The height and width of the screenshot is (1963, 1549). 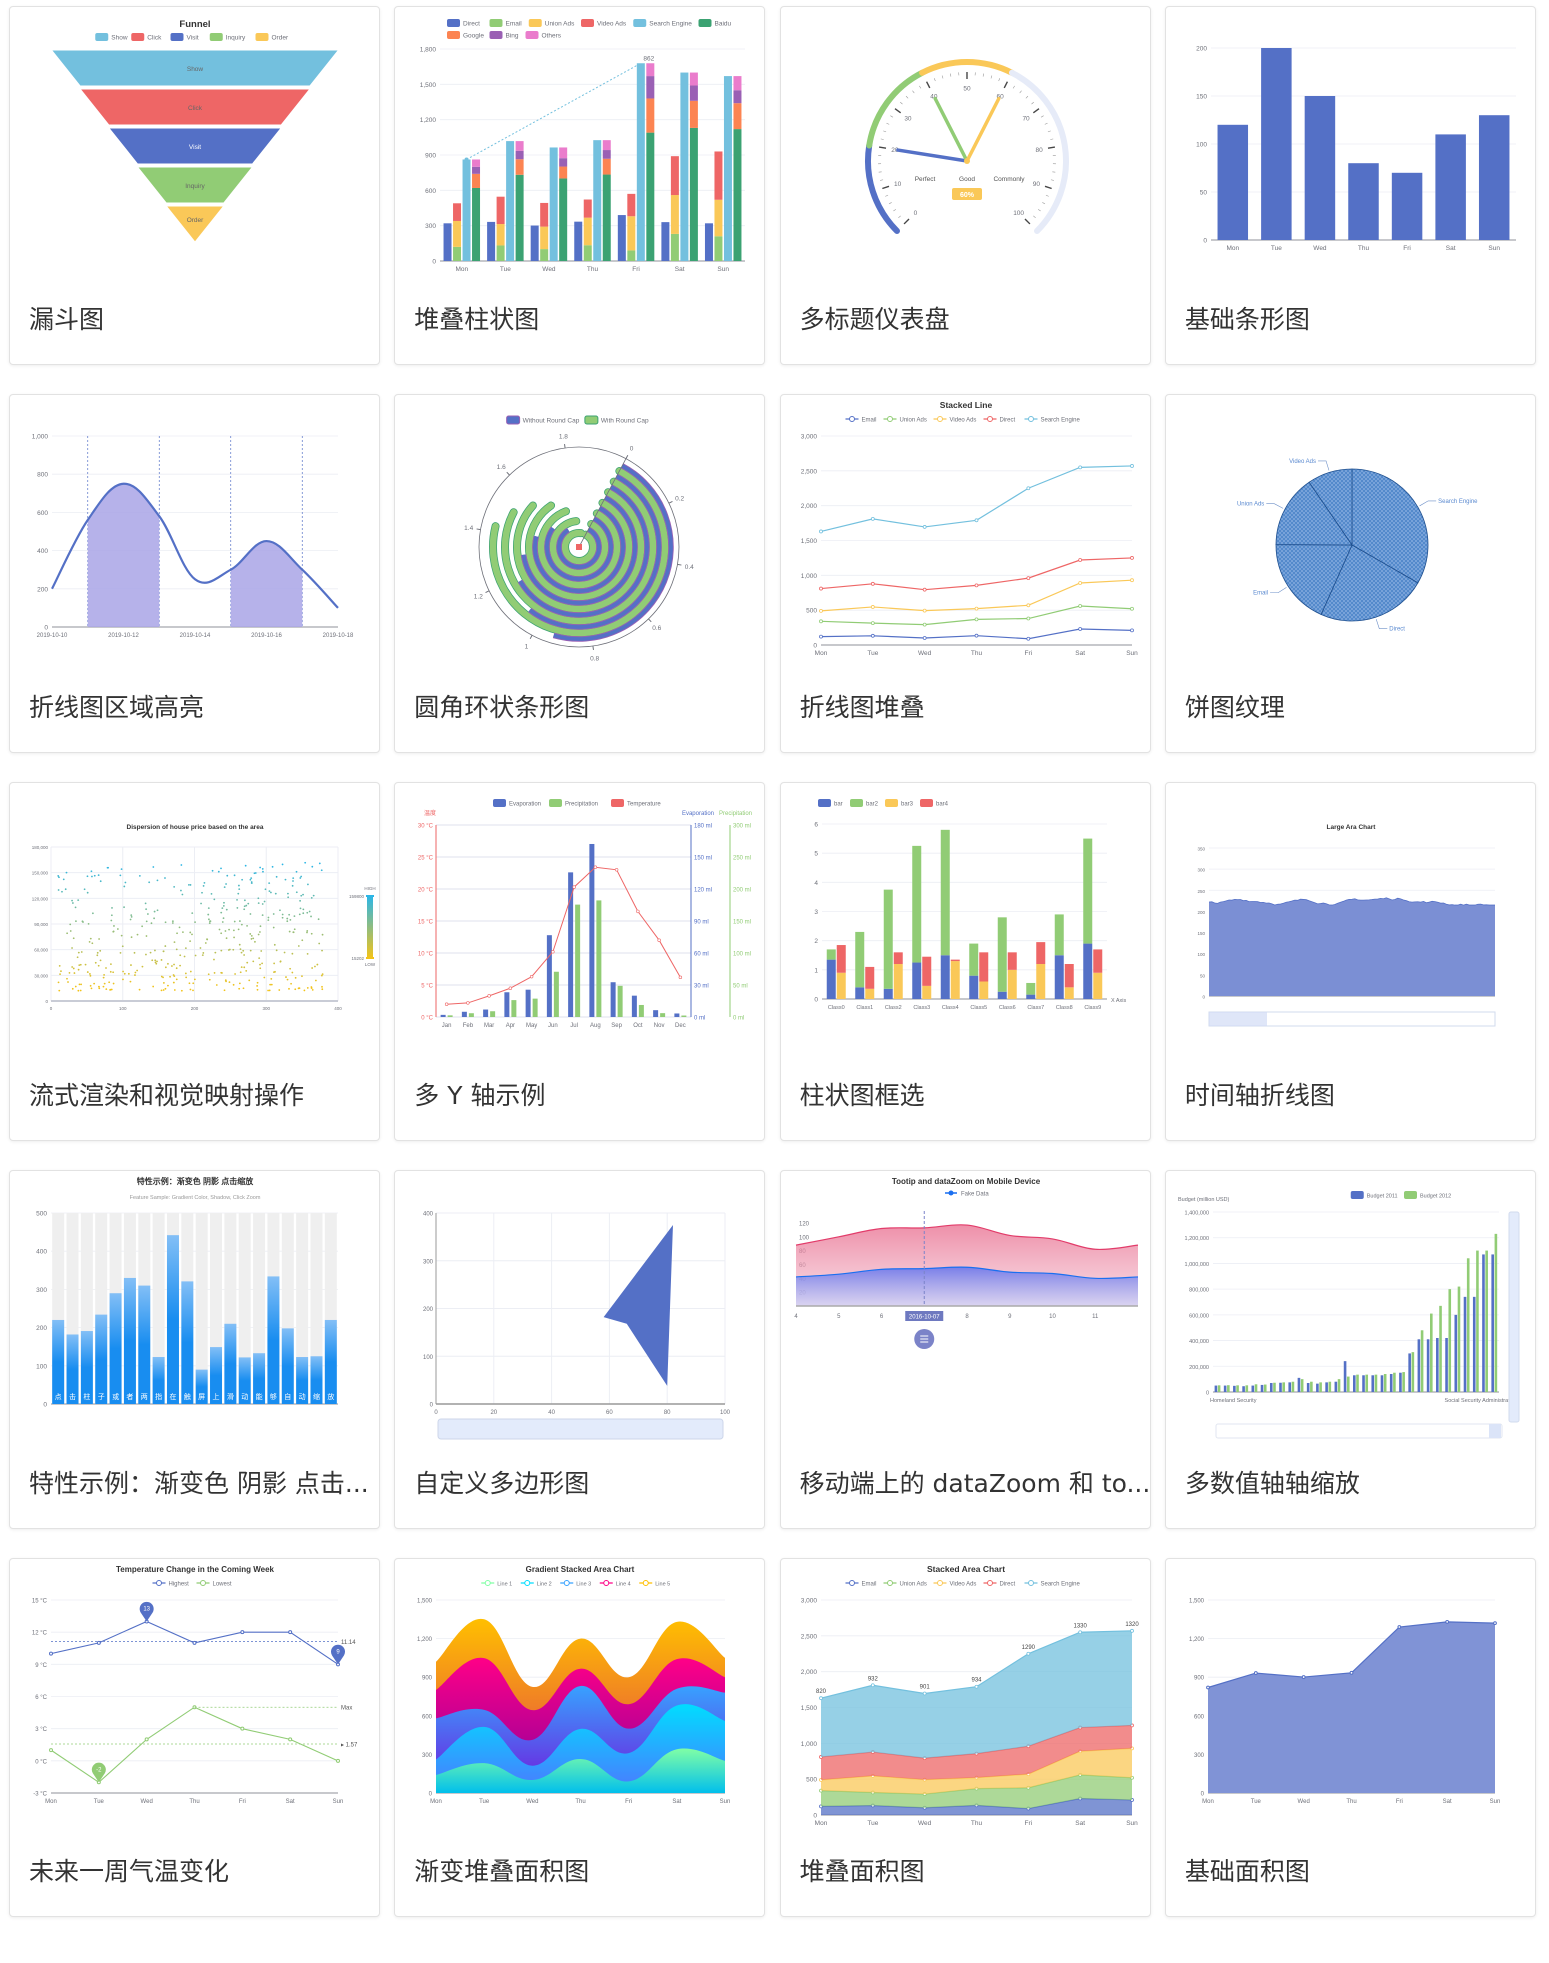 What do you see at coordinates (907, 805) in the screenshot?
I see `legend-label: bar3` at bounding box center [907, 805].